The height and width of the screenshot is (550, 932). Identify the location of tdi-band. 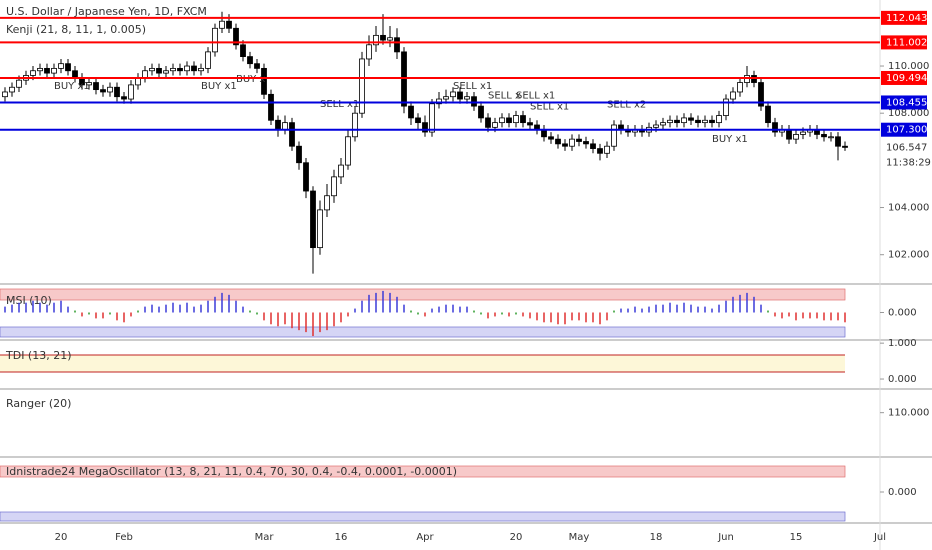
(422, 363).